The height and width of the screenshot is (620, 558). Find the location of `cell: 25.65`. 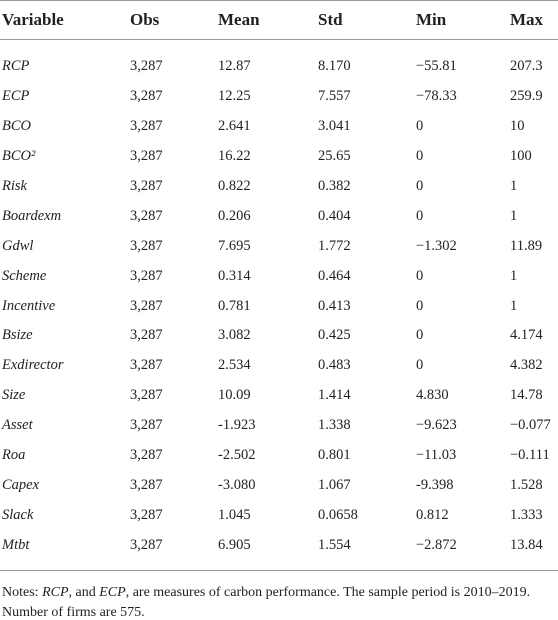

cell: 25.65 is located at coordinates (334, 156).